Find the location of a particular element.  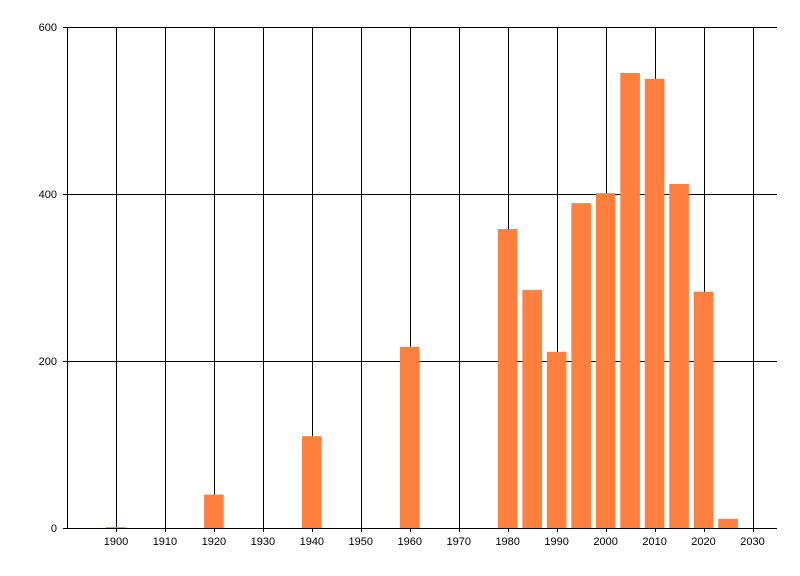

x-tick-label: 1990 is located at coordinates (556, 542).